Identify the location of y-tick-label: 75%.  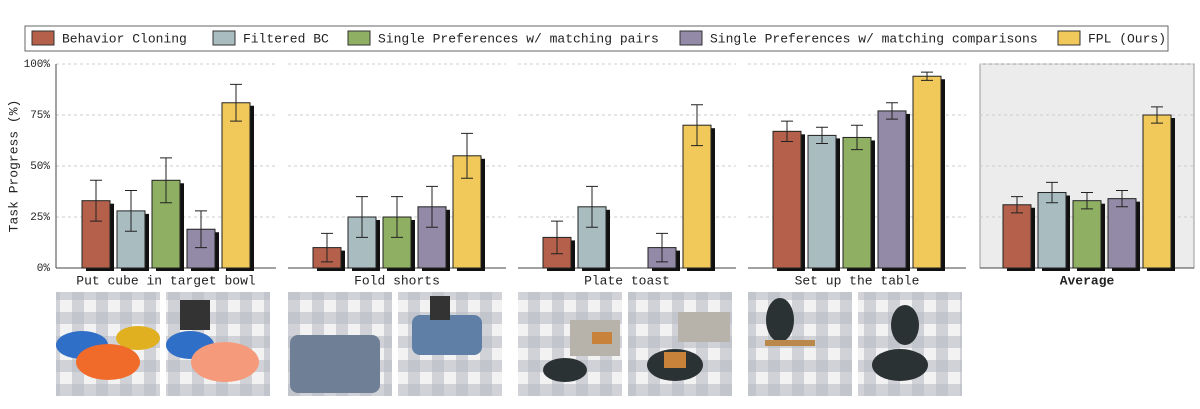
(40, 116).